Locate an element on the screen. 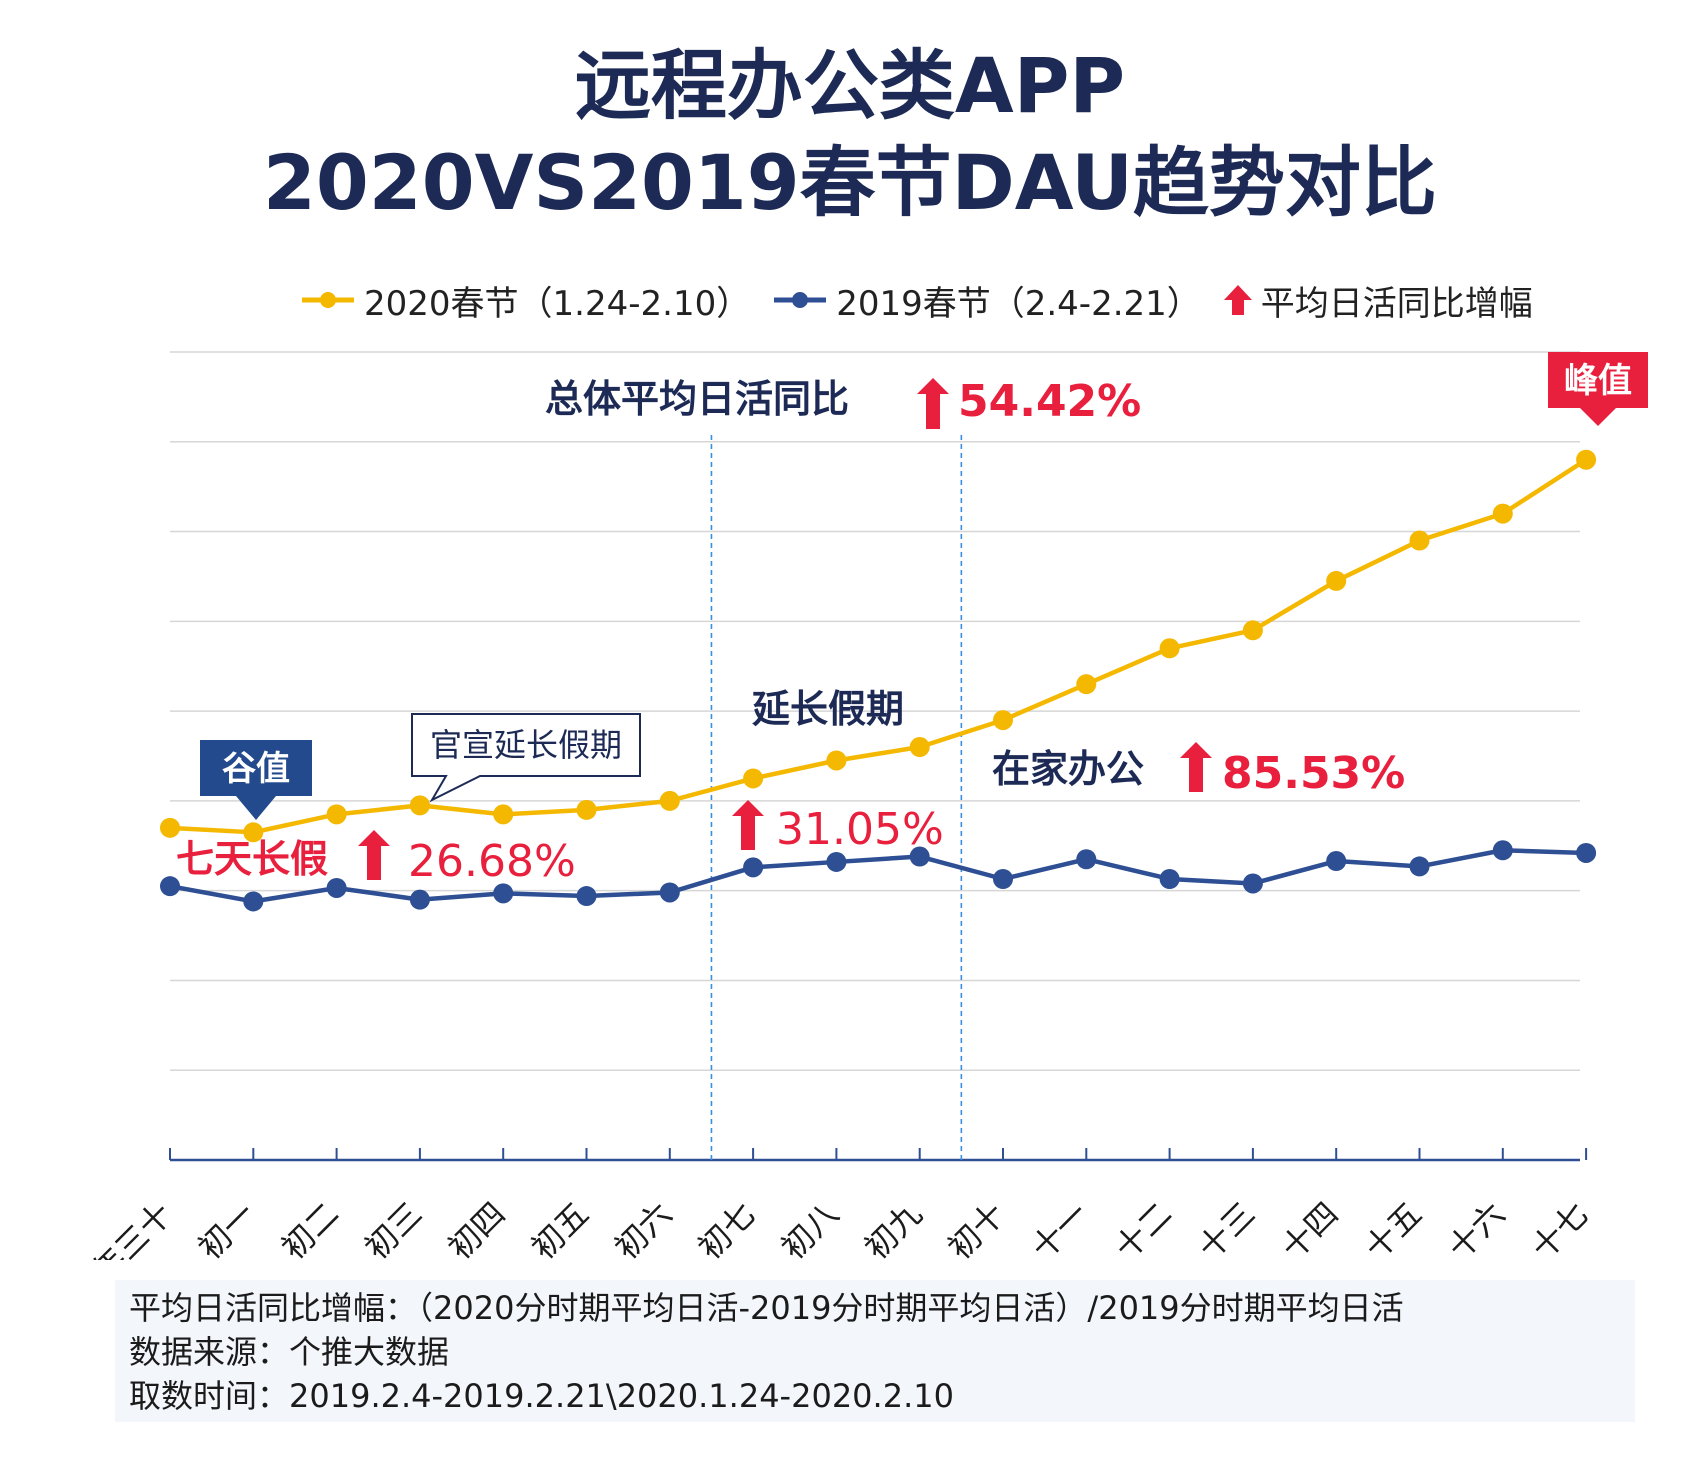  x-tick-label: 十五 is located at coordinates (1393, 1227).